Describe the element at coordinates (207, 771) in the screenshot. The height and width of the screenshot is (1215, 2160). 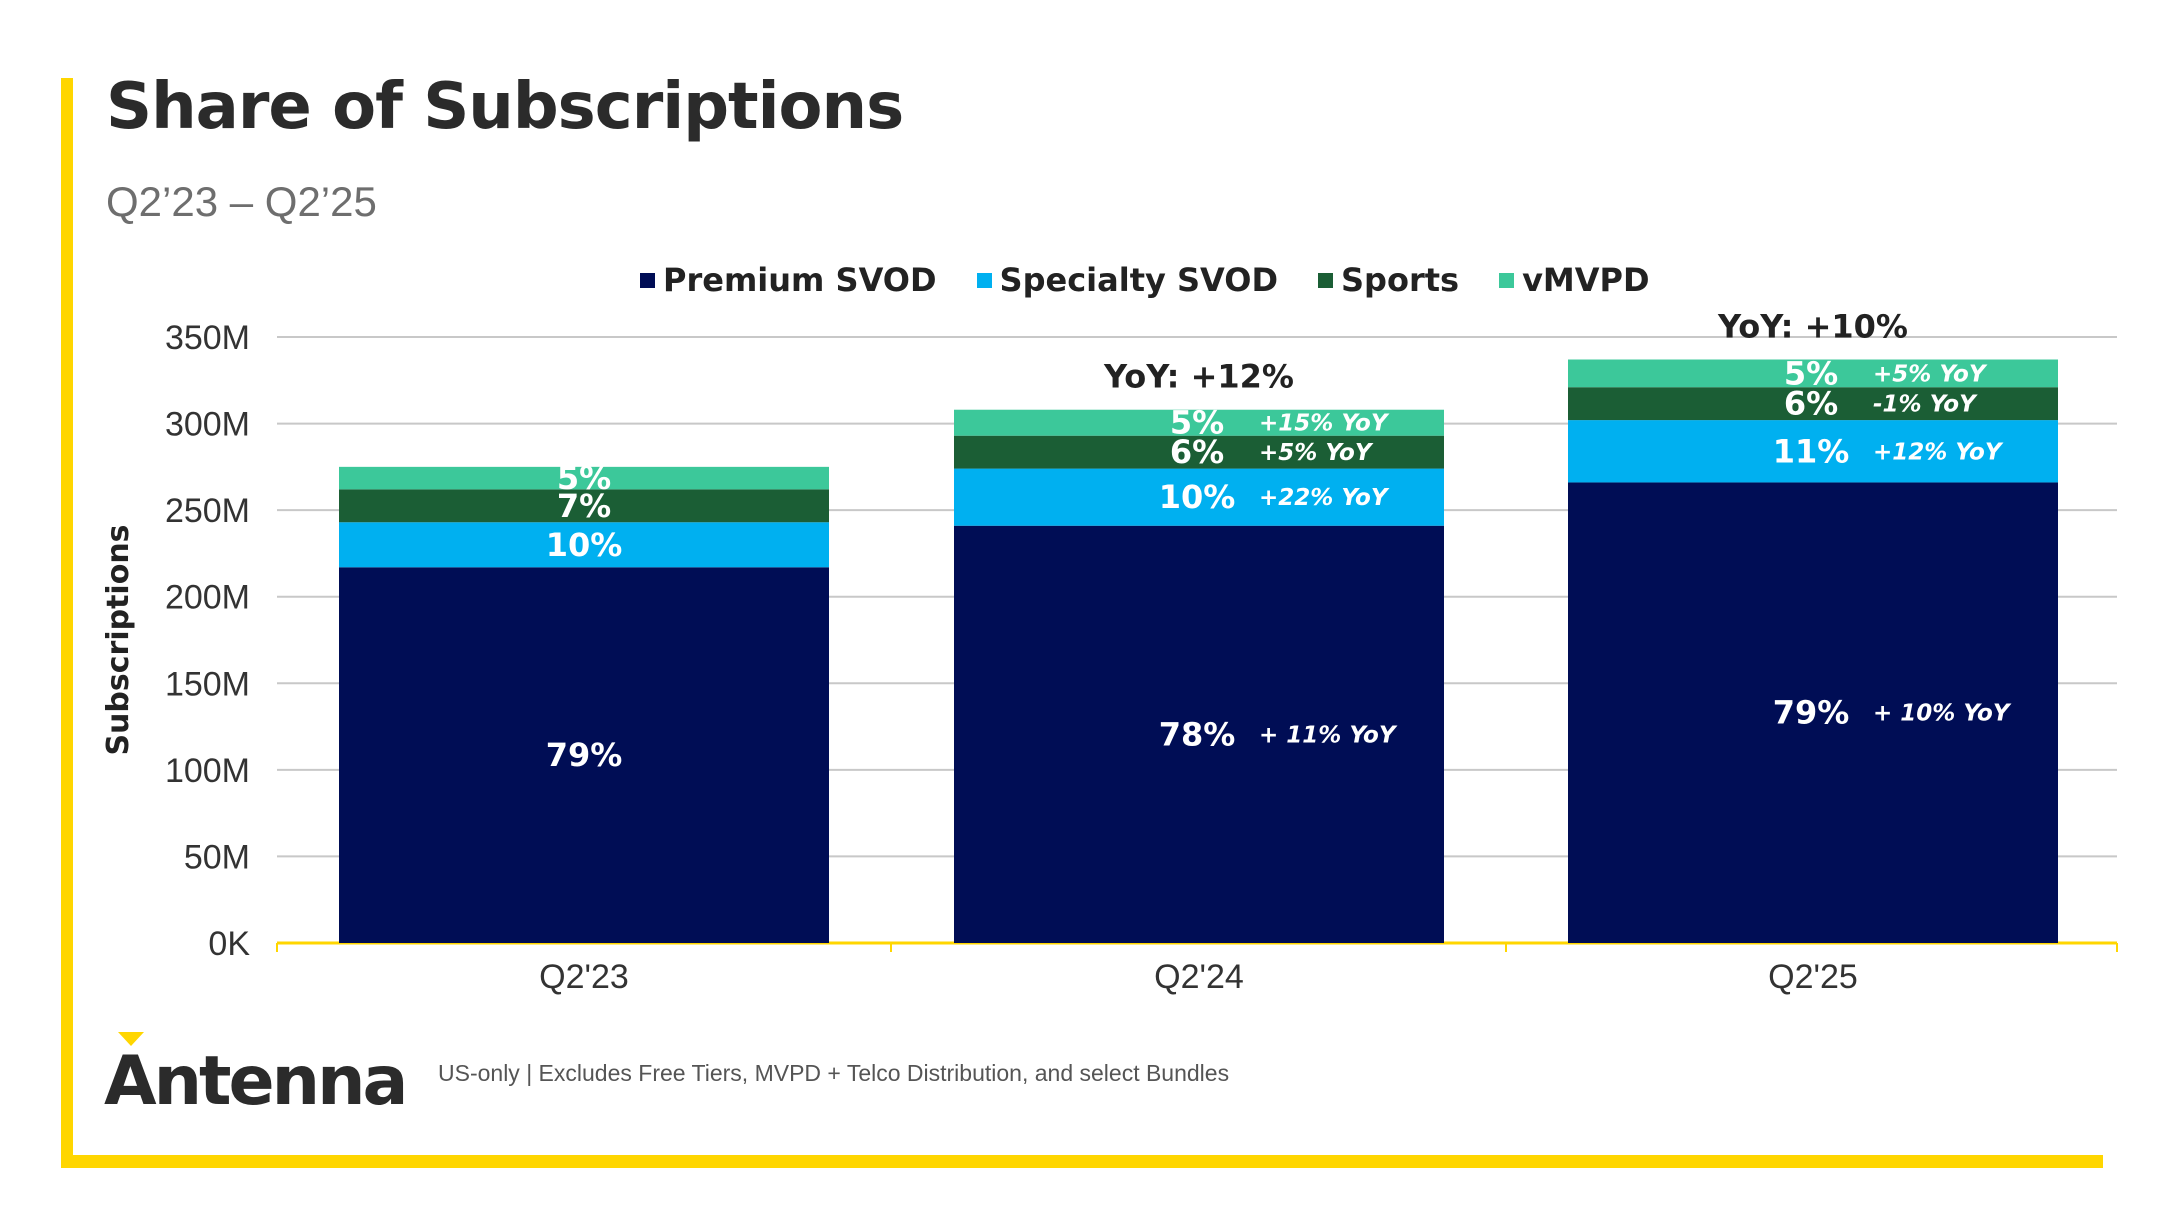
I see `y-tick-label: 100M` at that location.